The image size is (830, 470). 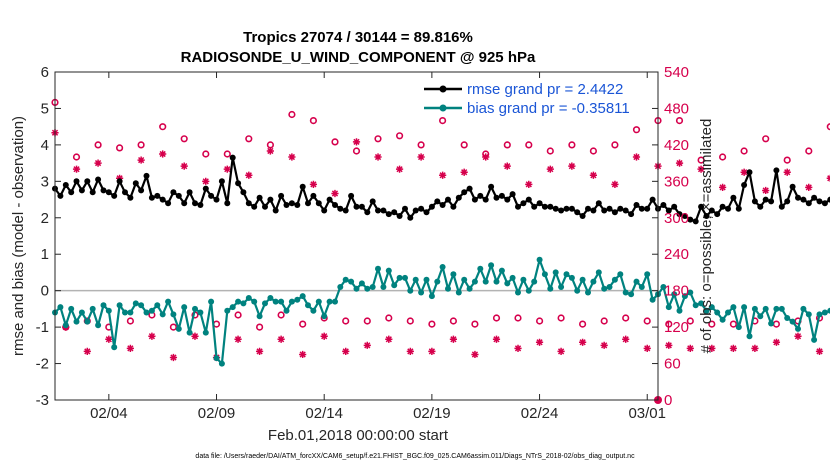 What do you see at coordinates (358, 57) in the screenshot?
I see `chart-subtitle: RADIOSONDE_U_WIND_COMPONENT @ 925 hPa` at bounding box center [358, 57].